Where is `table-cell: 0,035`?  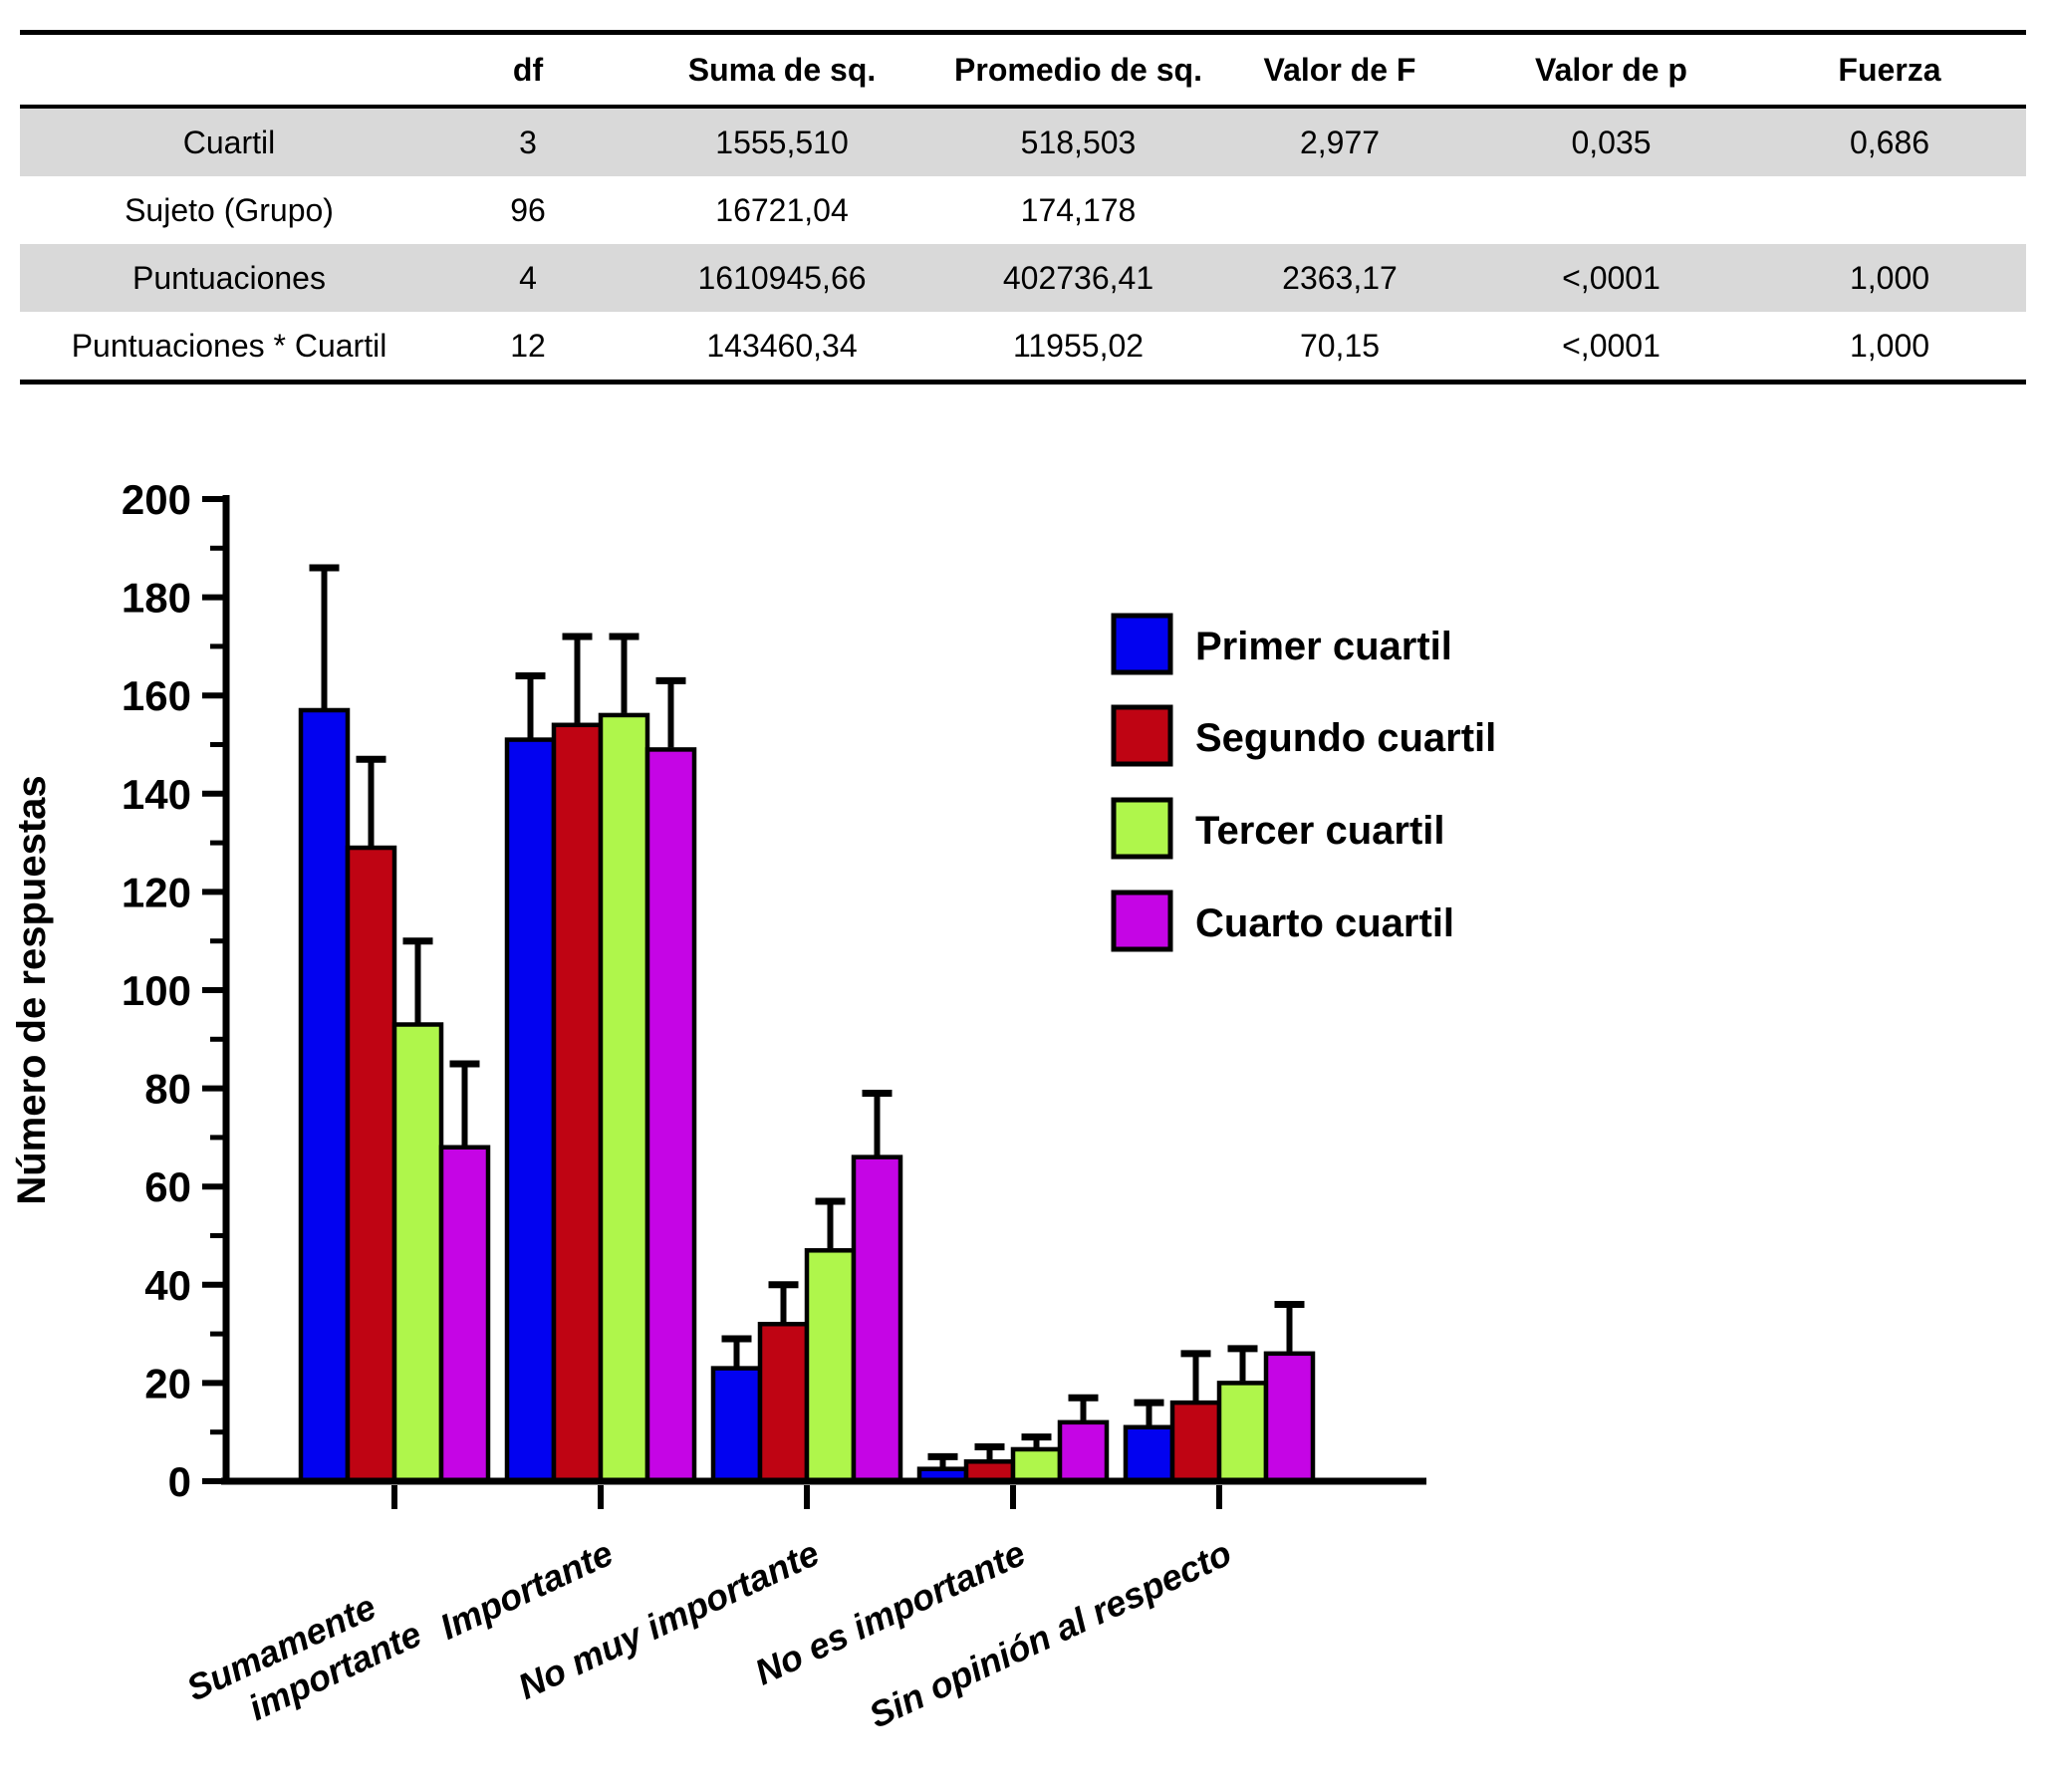
table-cell: 0,035 is located at coordinates (1611, 142).